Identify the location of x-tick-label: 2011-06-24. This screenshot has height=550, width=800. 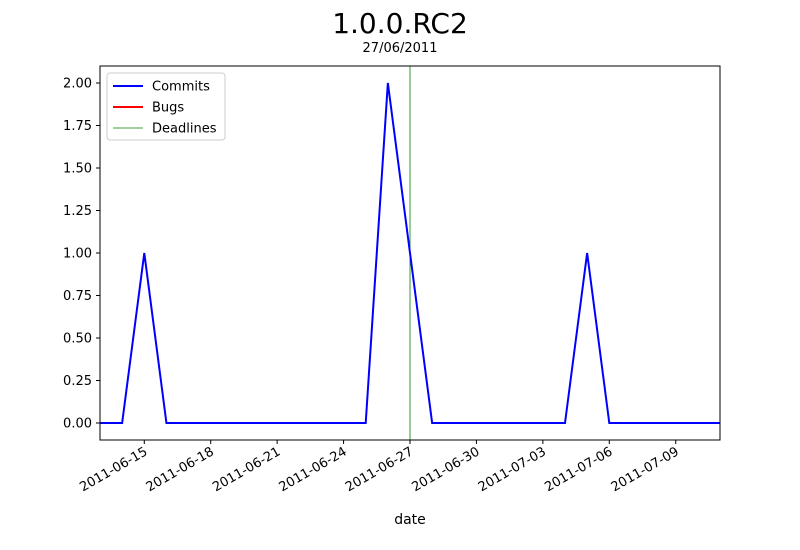
(313, 469).